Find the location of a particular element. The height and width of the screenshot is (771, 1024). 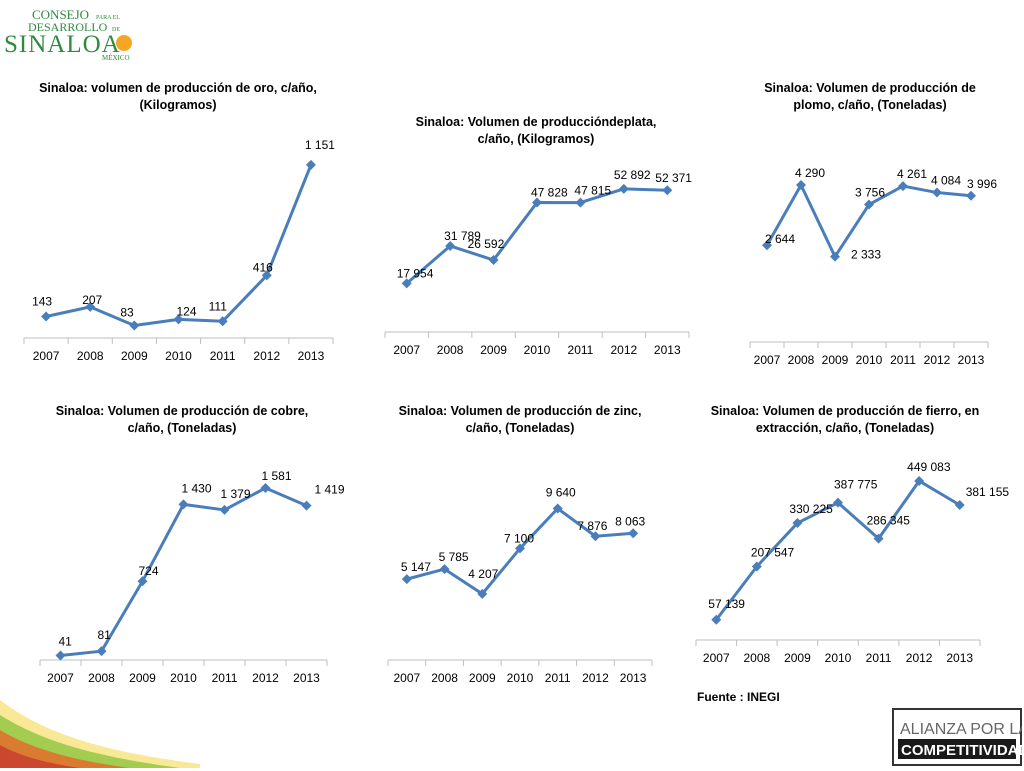

chart-title-line: Sinaloa: Volumen de producción de is located at coordinates (870, 88).